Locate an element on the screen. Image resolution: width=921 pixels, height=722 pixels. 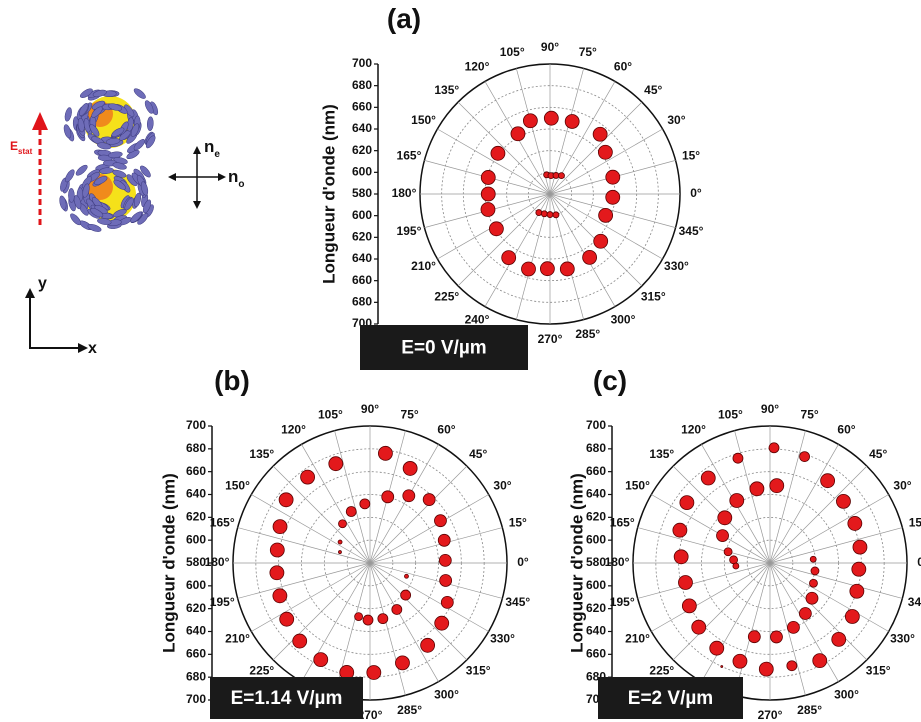
field-label-sub: stat is located at coordinates (25, 151).